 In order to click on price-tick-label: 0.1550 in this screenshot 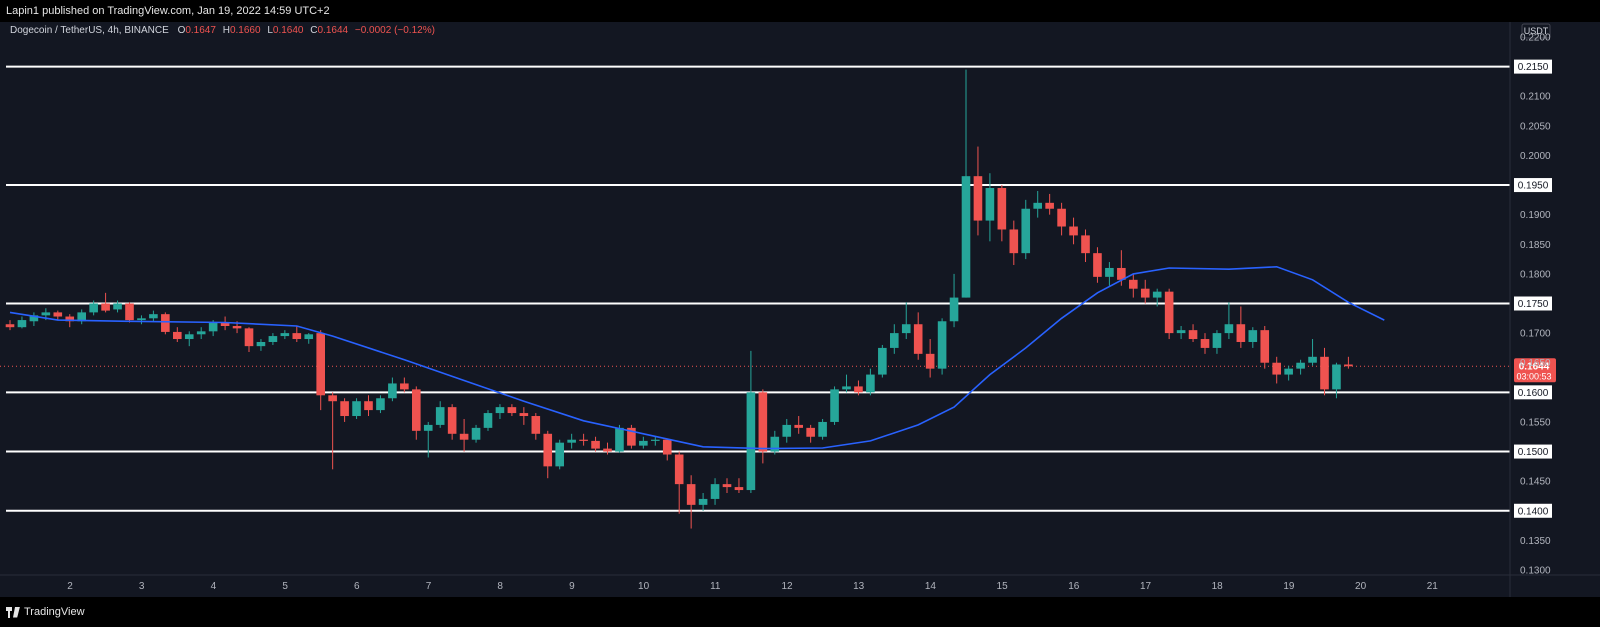, I will do `click(1535, 422)`.